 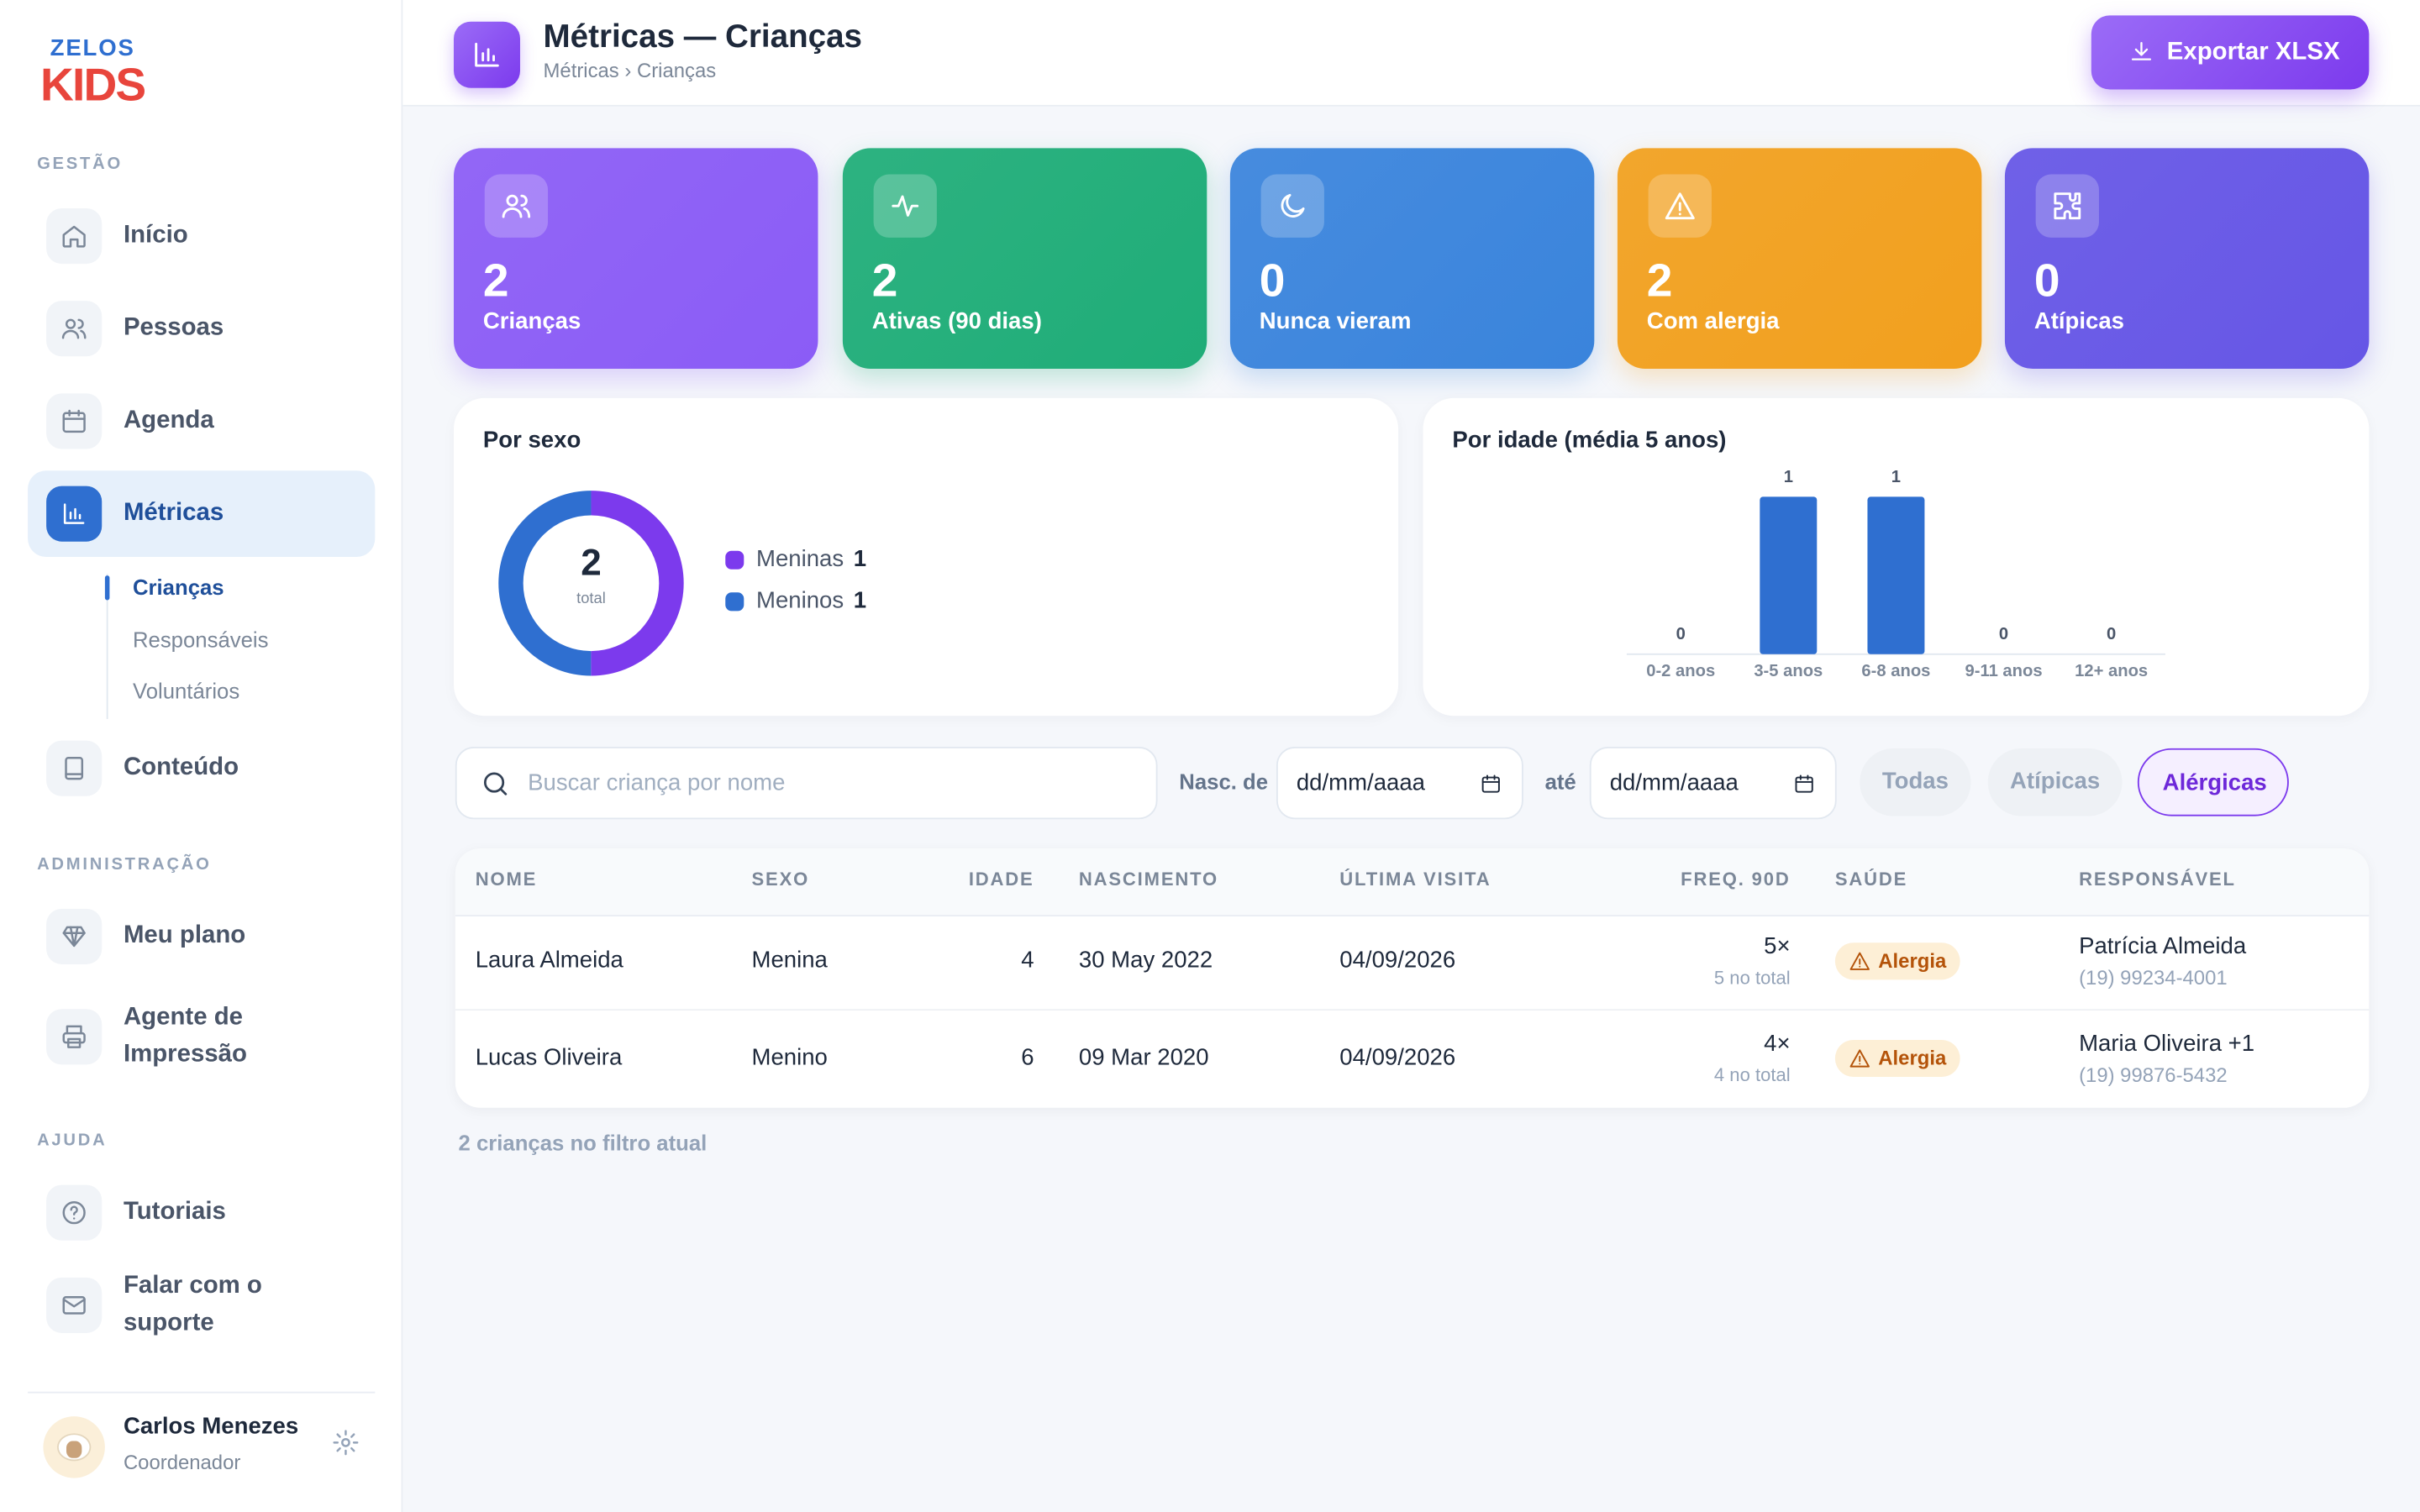 I want to click on column-header: RESPONSÁVEL, so click(x=2157, y=879).